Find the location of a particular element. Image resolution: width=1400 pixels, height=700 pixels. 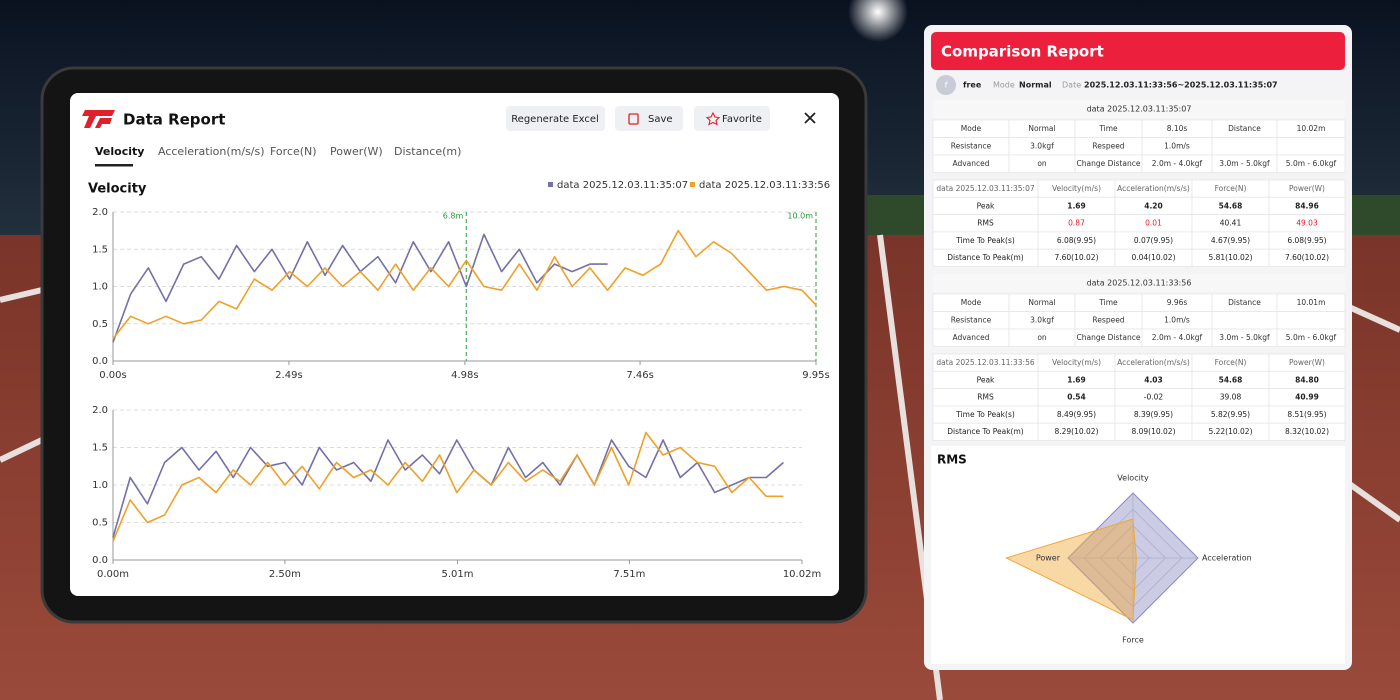

cell-text: 39.08 is located at coordinates (1231, 397).